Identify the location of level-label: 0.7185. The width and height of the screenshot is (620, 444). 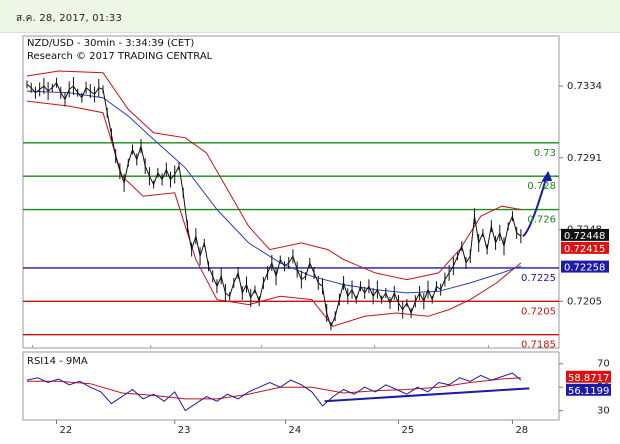
(538, 345).